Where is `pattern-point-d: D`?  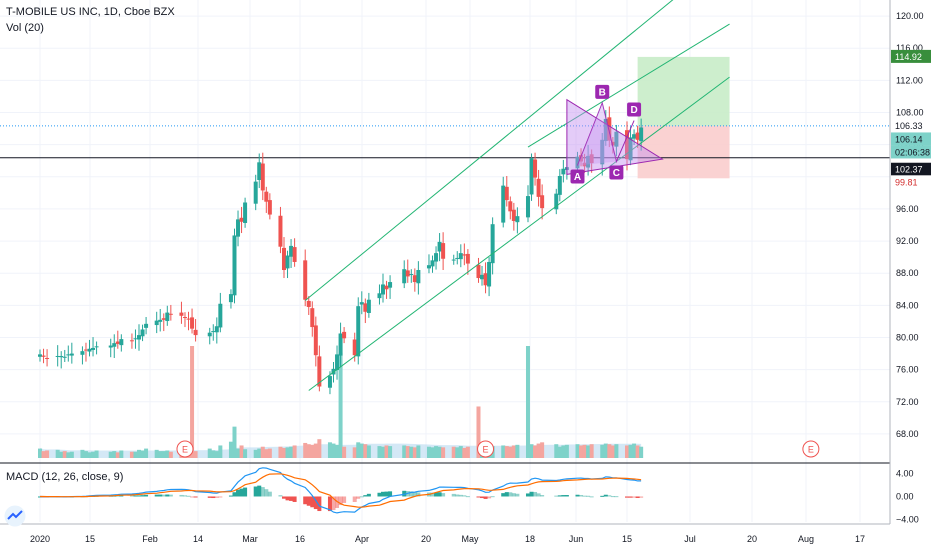 pattern-point-d: D is located at coordinates (634, 109).